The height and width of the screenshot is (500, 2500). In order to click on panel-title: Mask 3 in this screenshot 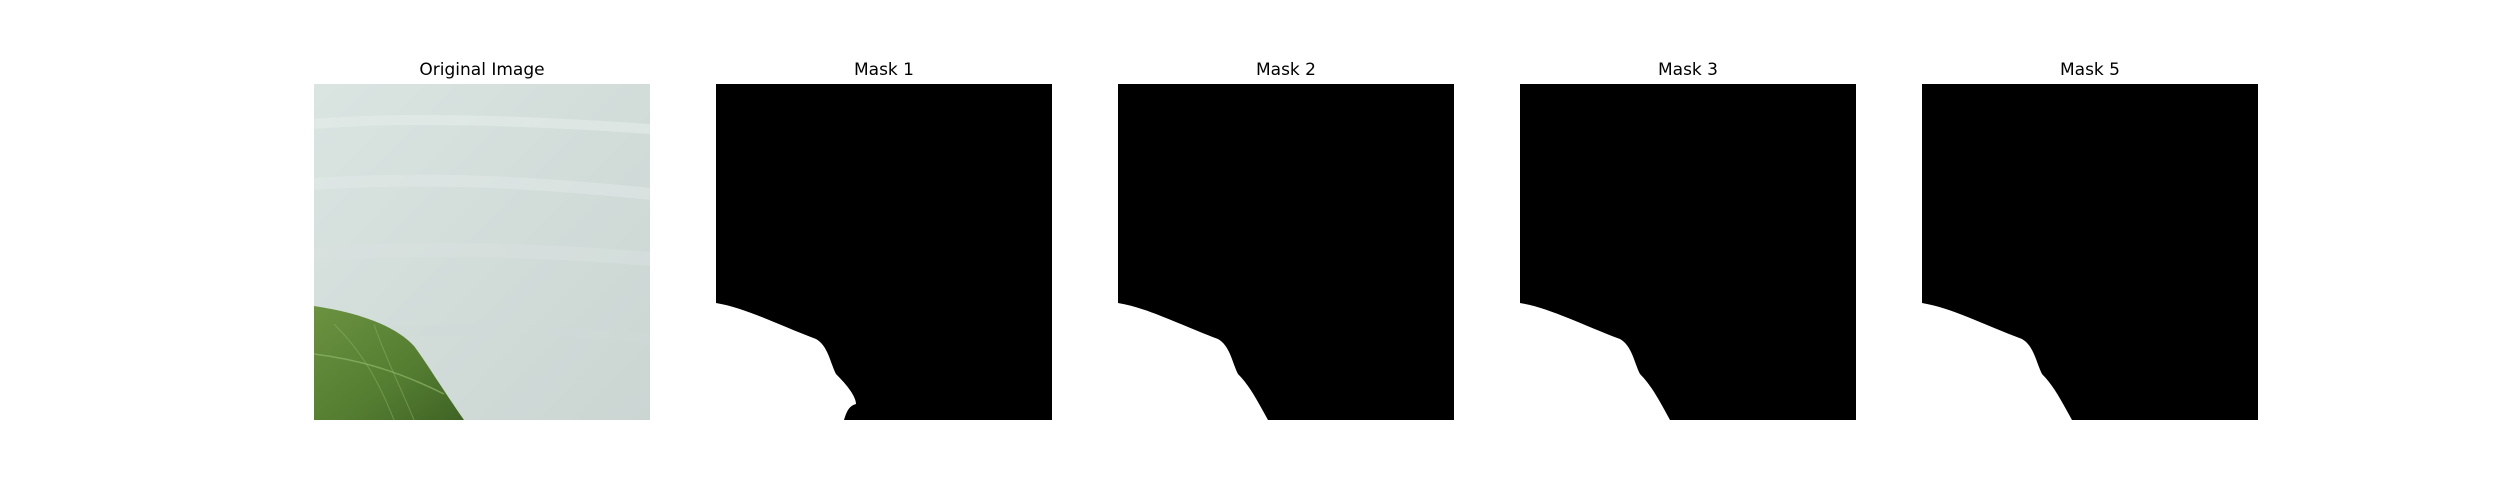, I will do `click(1687, 70)`.